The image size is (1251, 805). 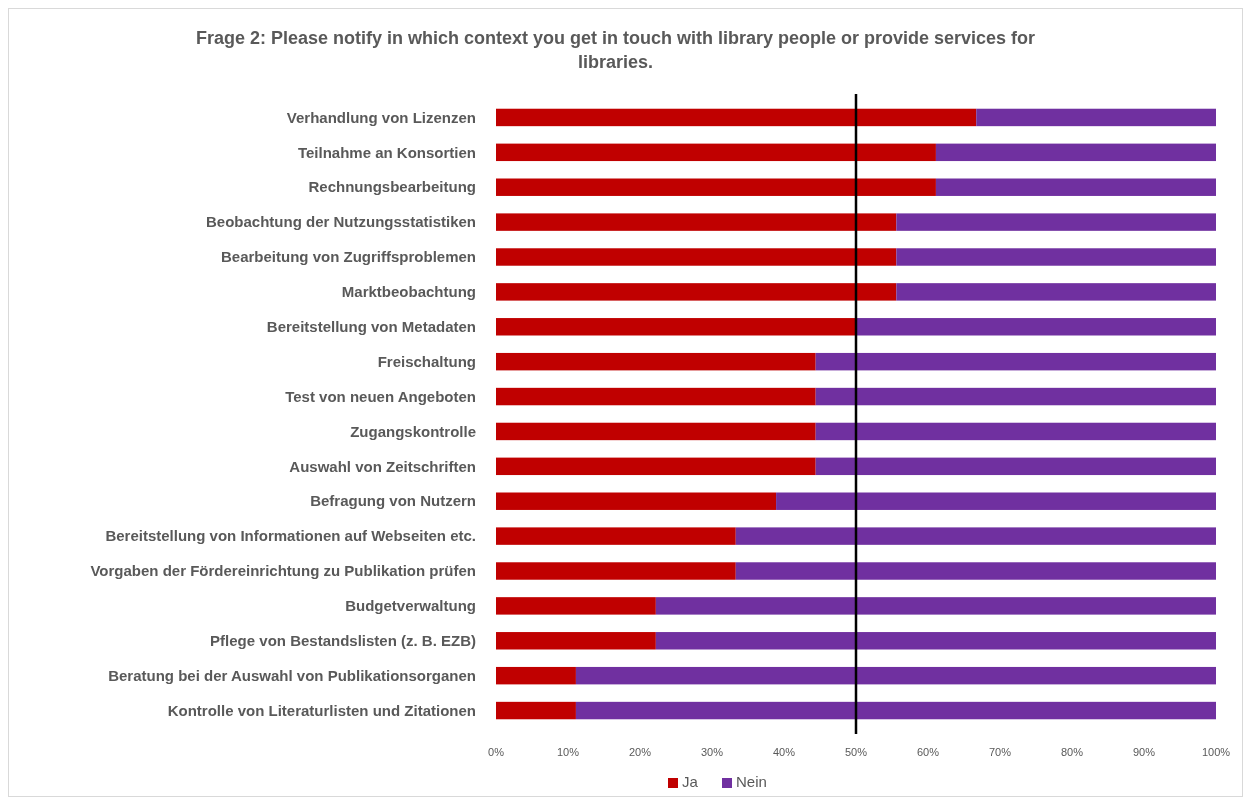 What do you see at coordinates (426, 361) in the screenshot?
I see `y-tick-label: Freischaltung` at bounding box center [426, 361].